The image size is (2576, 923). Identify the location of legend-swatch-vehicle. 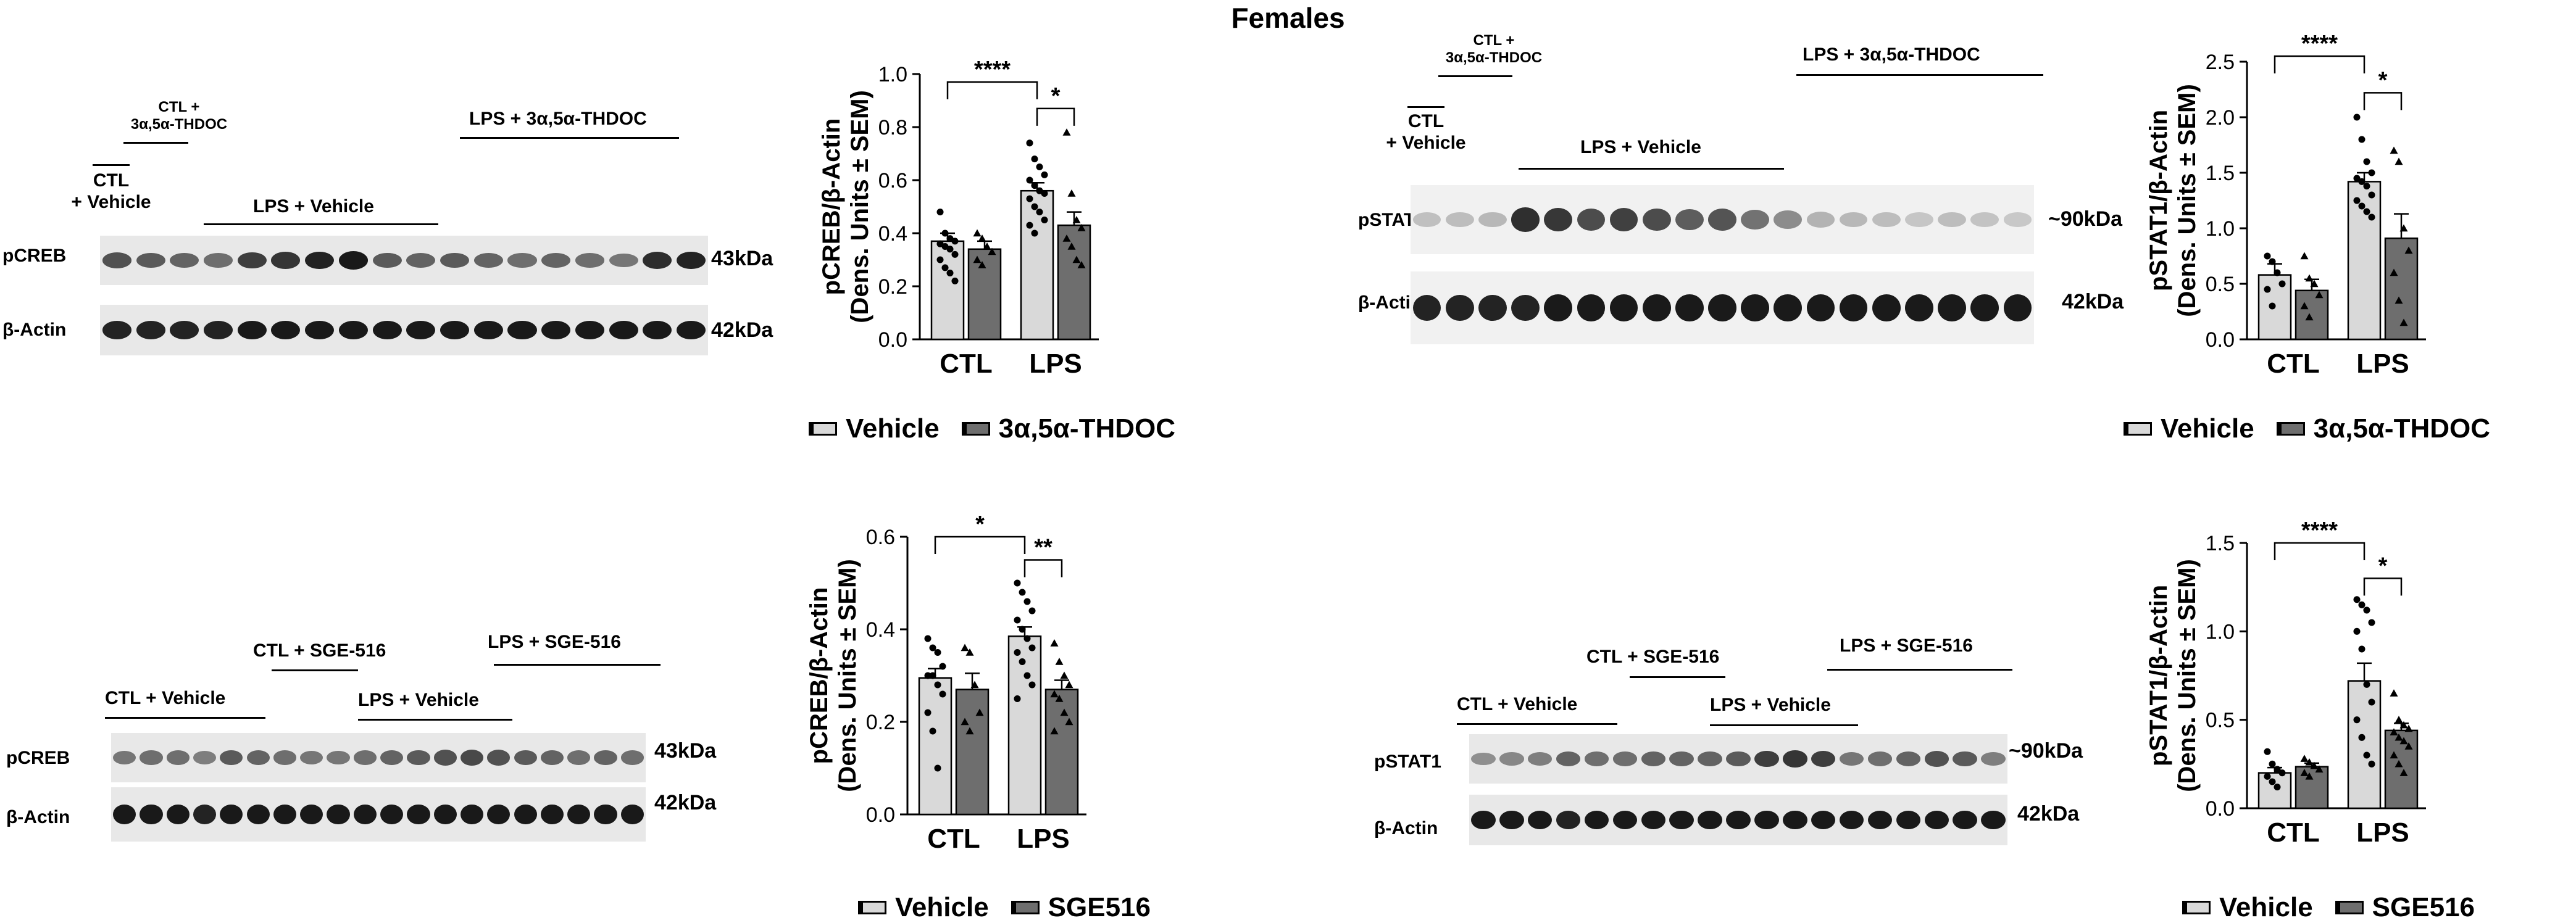
(872, 907).